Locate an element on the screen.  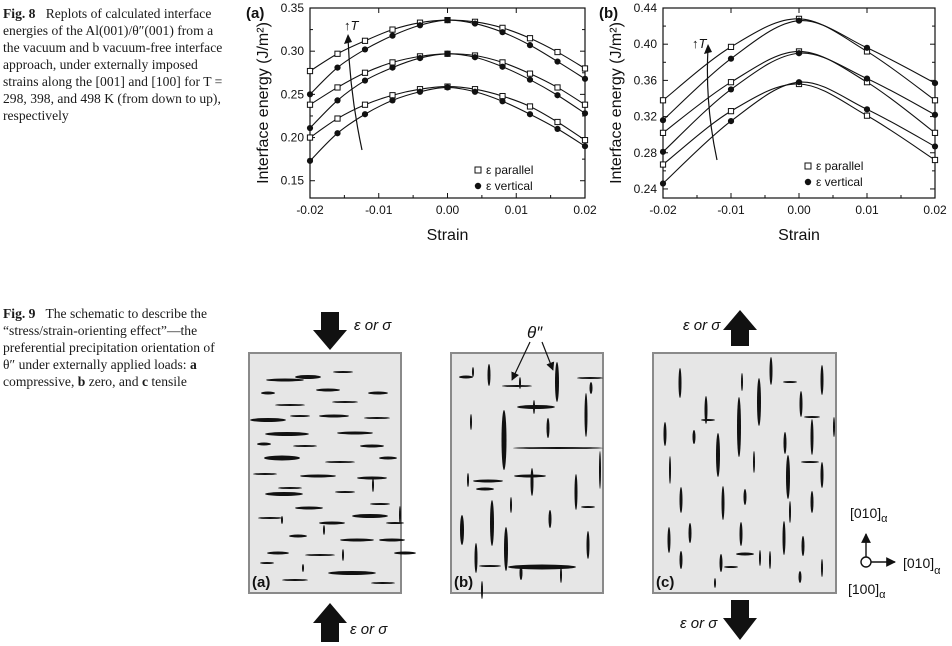
fig9-caption-c-text: tensile is located at coordinates (167, 381).